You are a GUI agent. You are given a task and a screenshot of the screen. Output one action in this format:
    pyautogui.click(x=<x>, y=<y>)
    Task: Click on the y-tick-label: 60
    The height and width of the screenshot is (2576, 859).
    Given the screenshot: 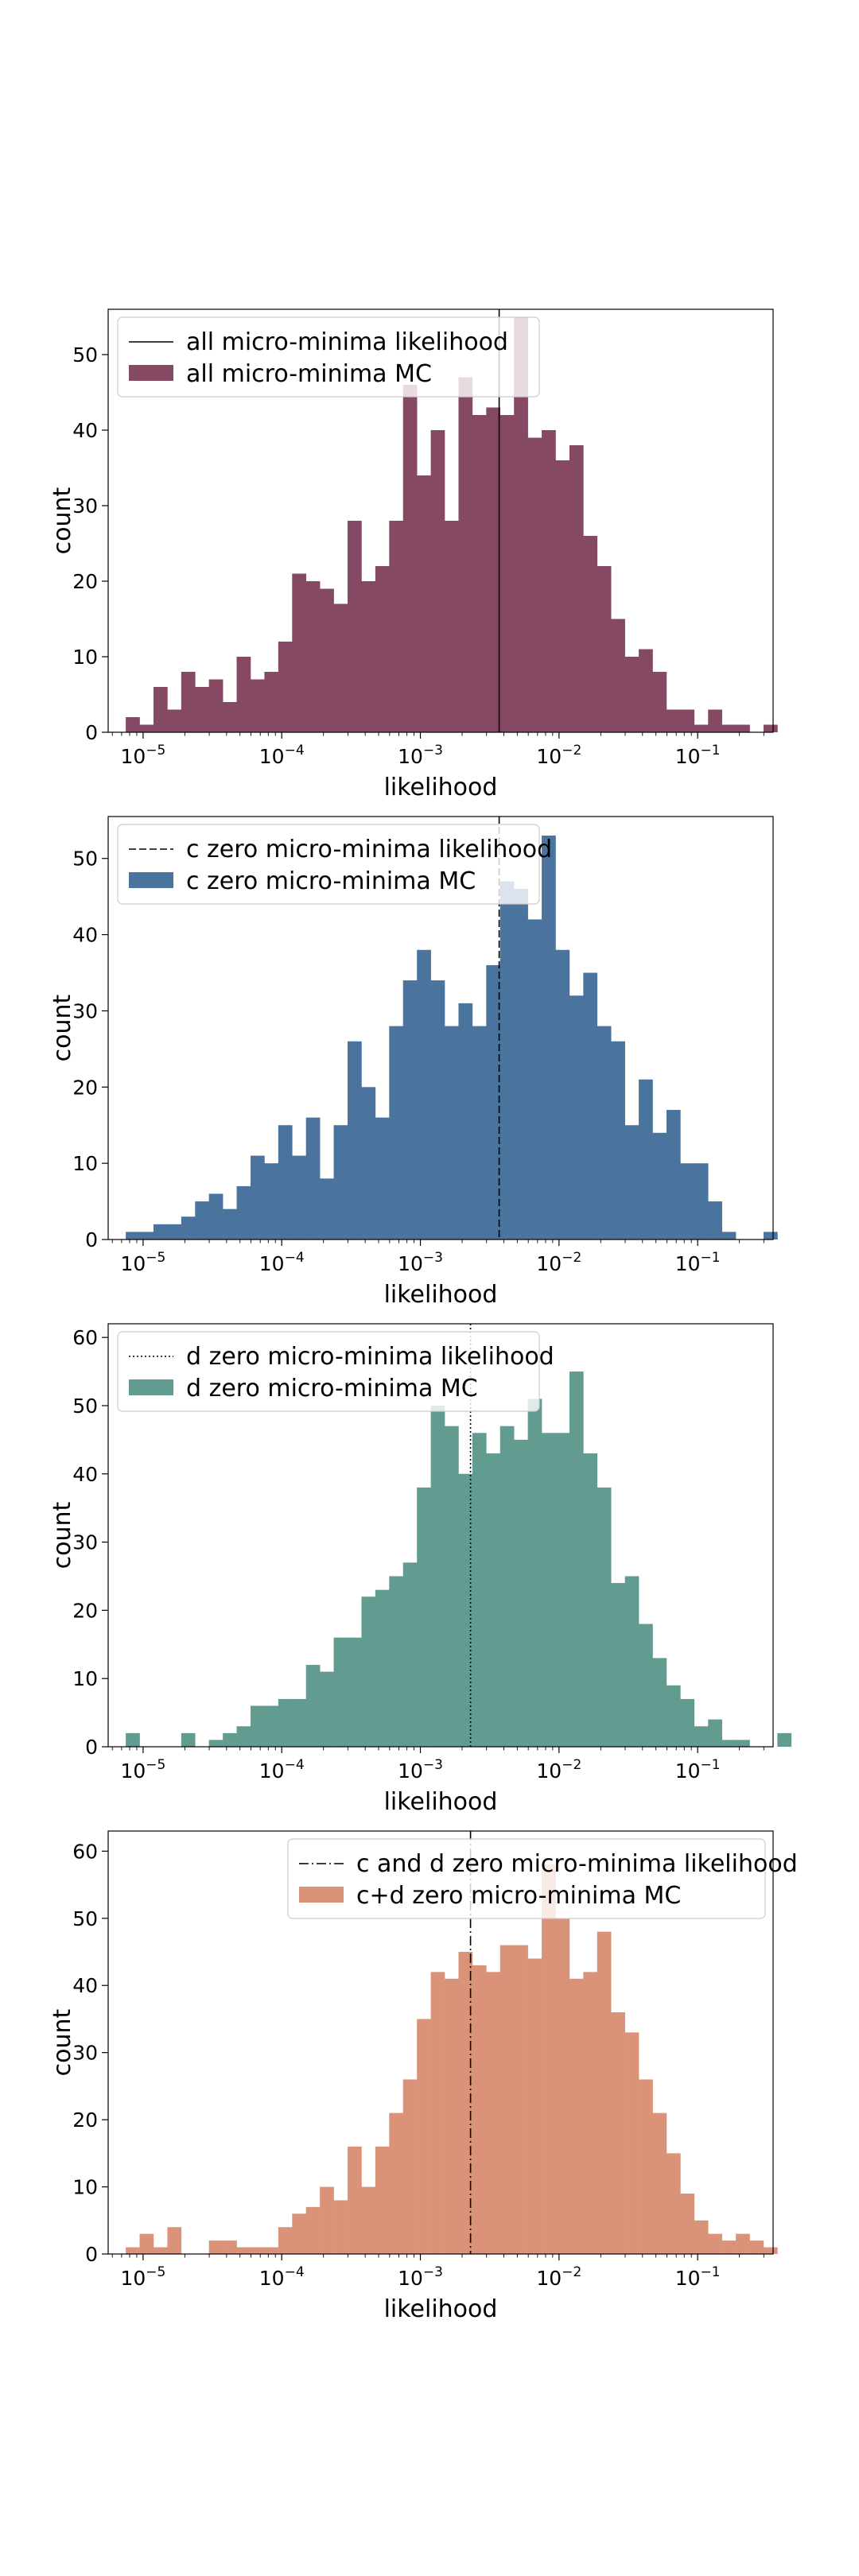 What is the action you would take?
    pyautogui.click(x=85, y=1337)
    